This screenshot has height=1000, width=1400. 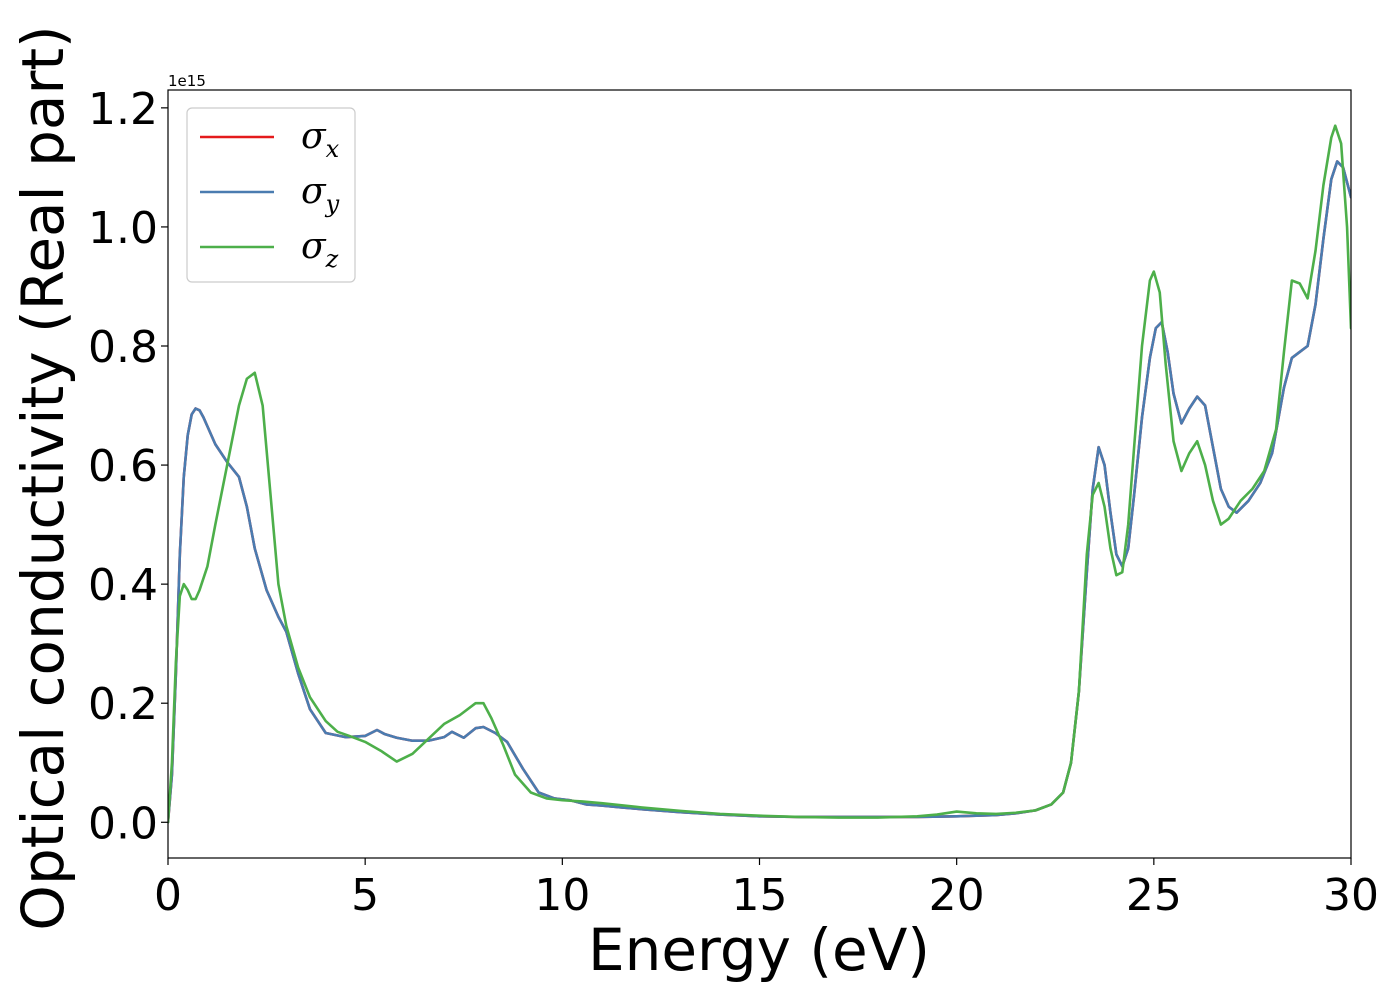 I want to click on x-tick-label: 30, so click(x=1351, y=895).